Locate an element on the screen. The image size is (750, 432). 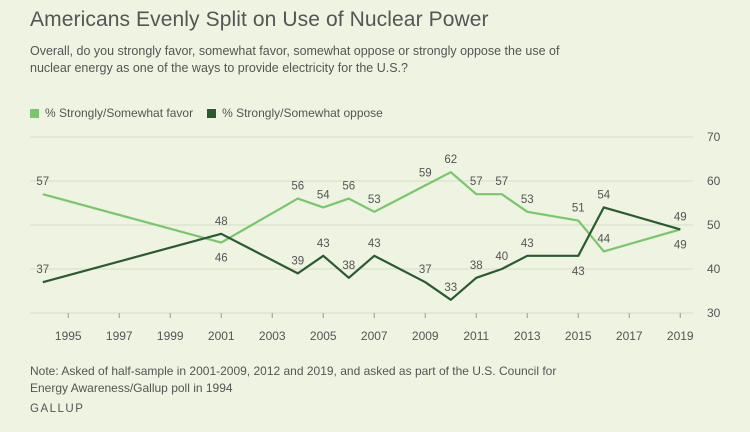
legend-swatch-oppose is located at coordinates (212, 113).